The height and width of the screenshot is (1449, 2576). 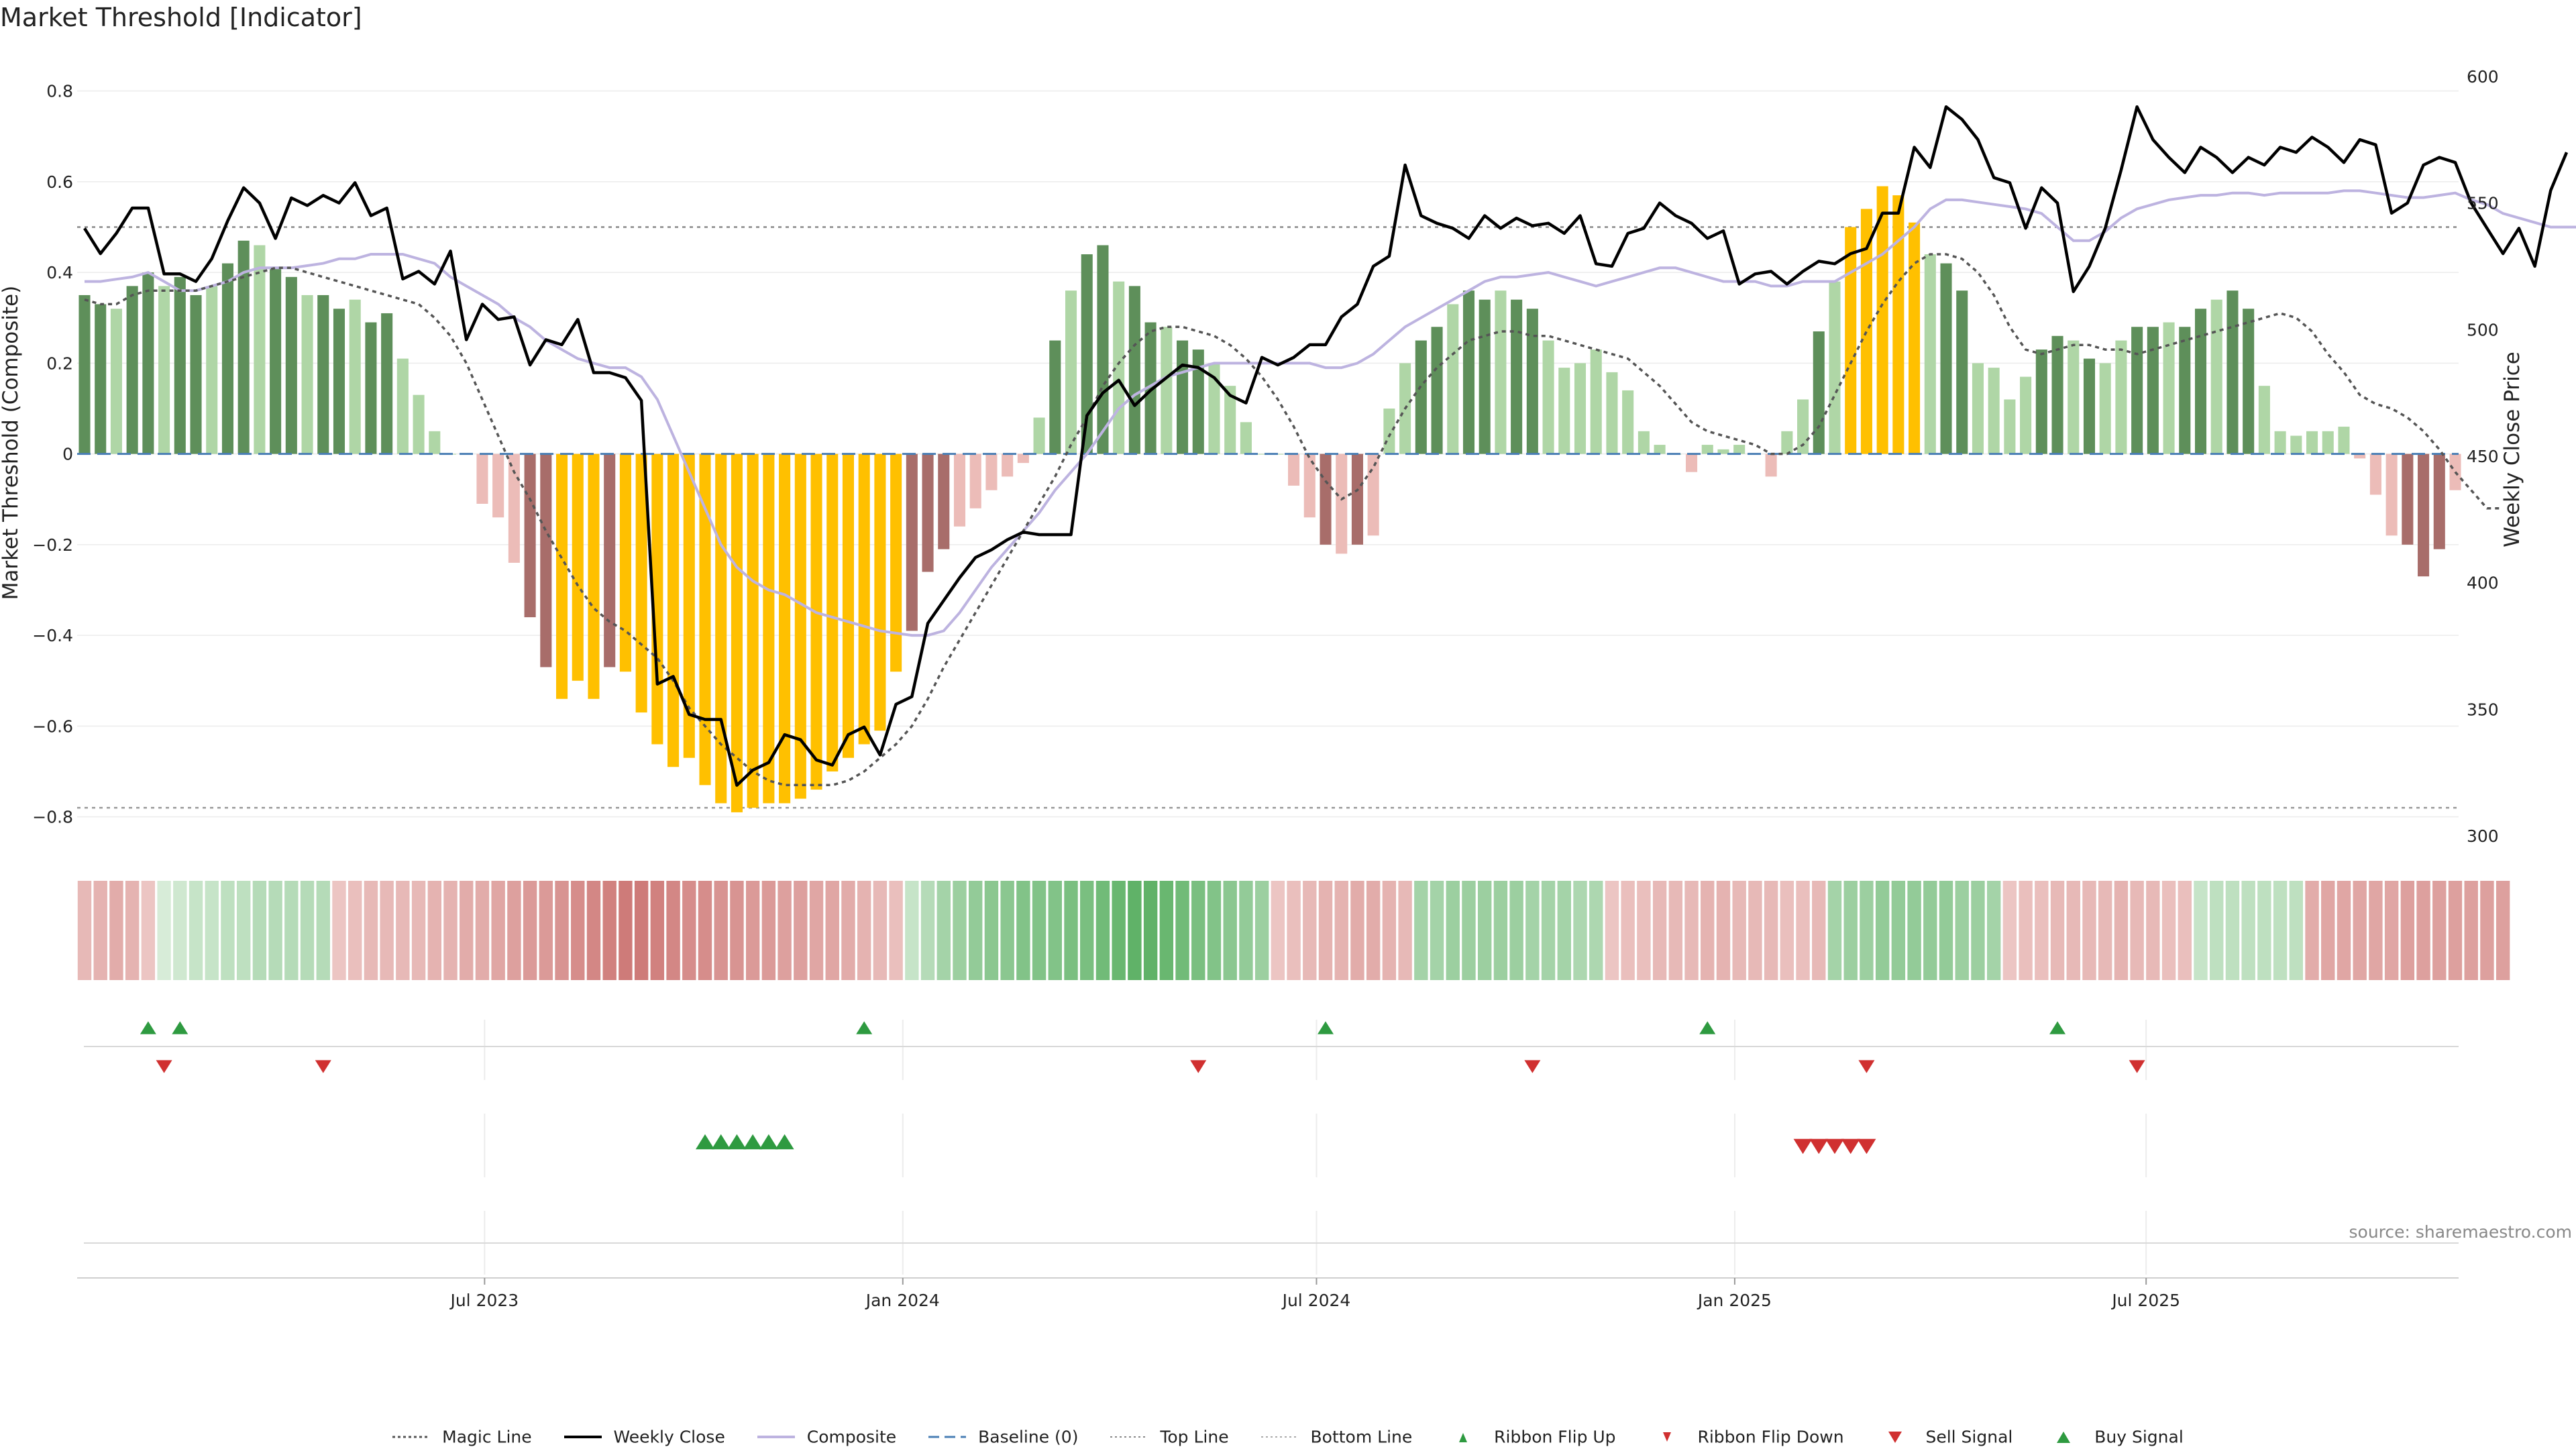 What do you see at coordinates (1555, 1437) in the screenshot?
I see `legend-label: Ribbon Flip Up` at bounding box center [1555, 1437].